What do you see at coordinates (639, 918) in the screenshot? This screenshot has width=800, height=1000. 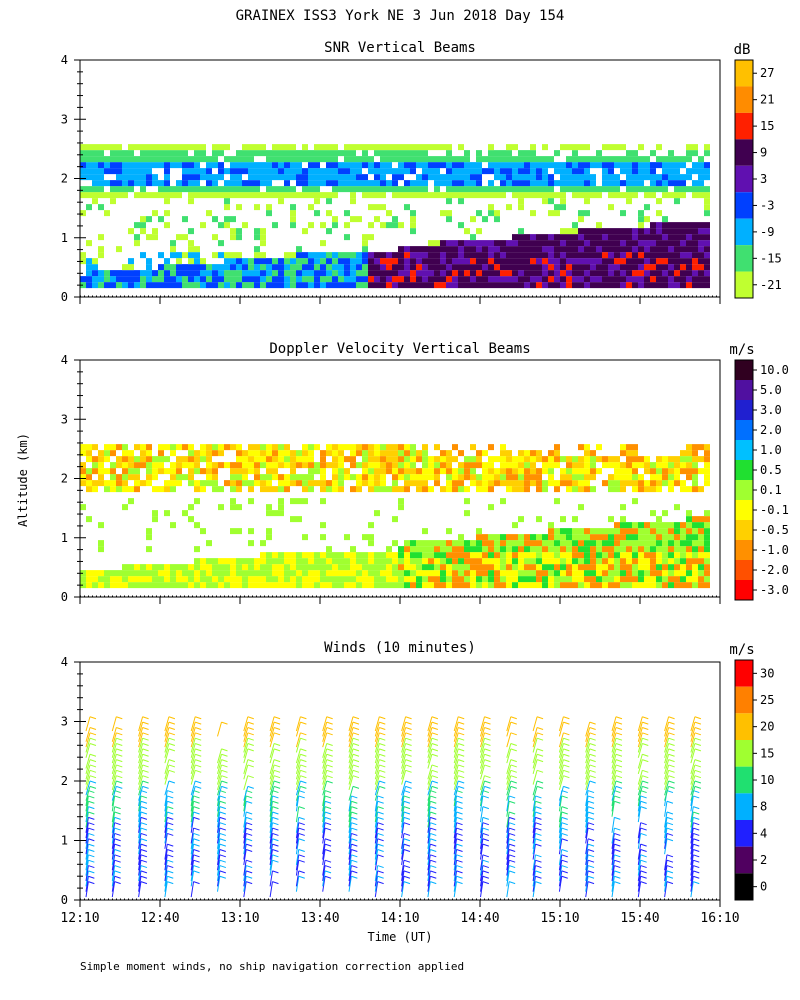 I see `x-tick-label: 15:40` at bounding box center [639, 918].